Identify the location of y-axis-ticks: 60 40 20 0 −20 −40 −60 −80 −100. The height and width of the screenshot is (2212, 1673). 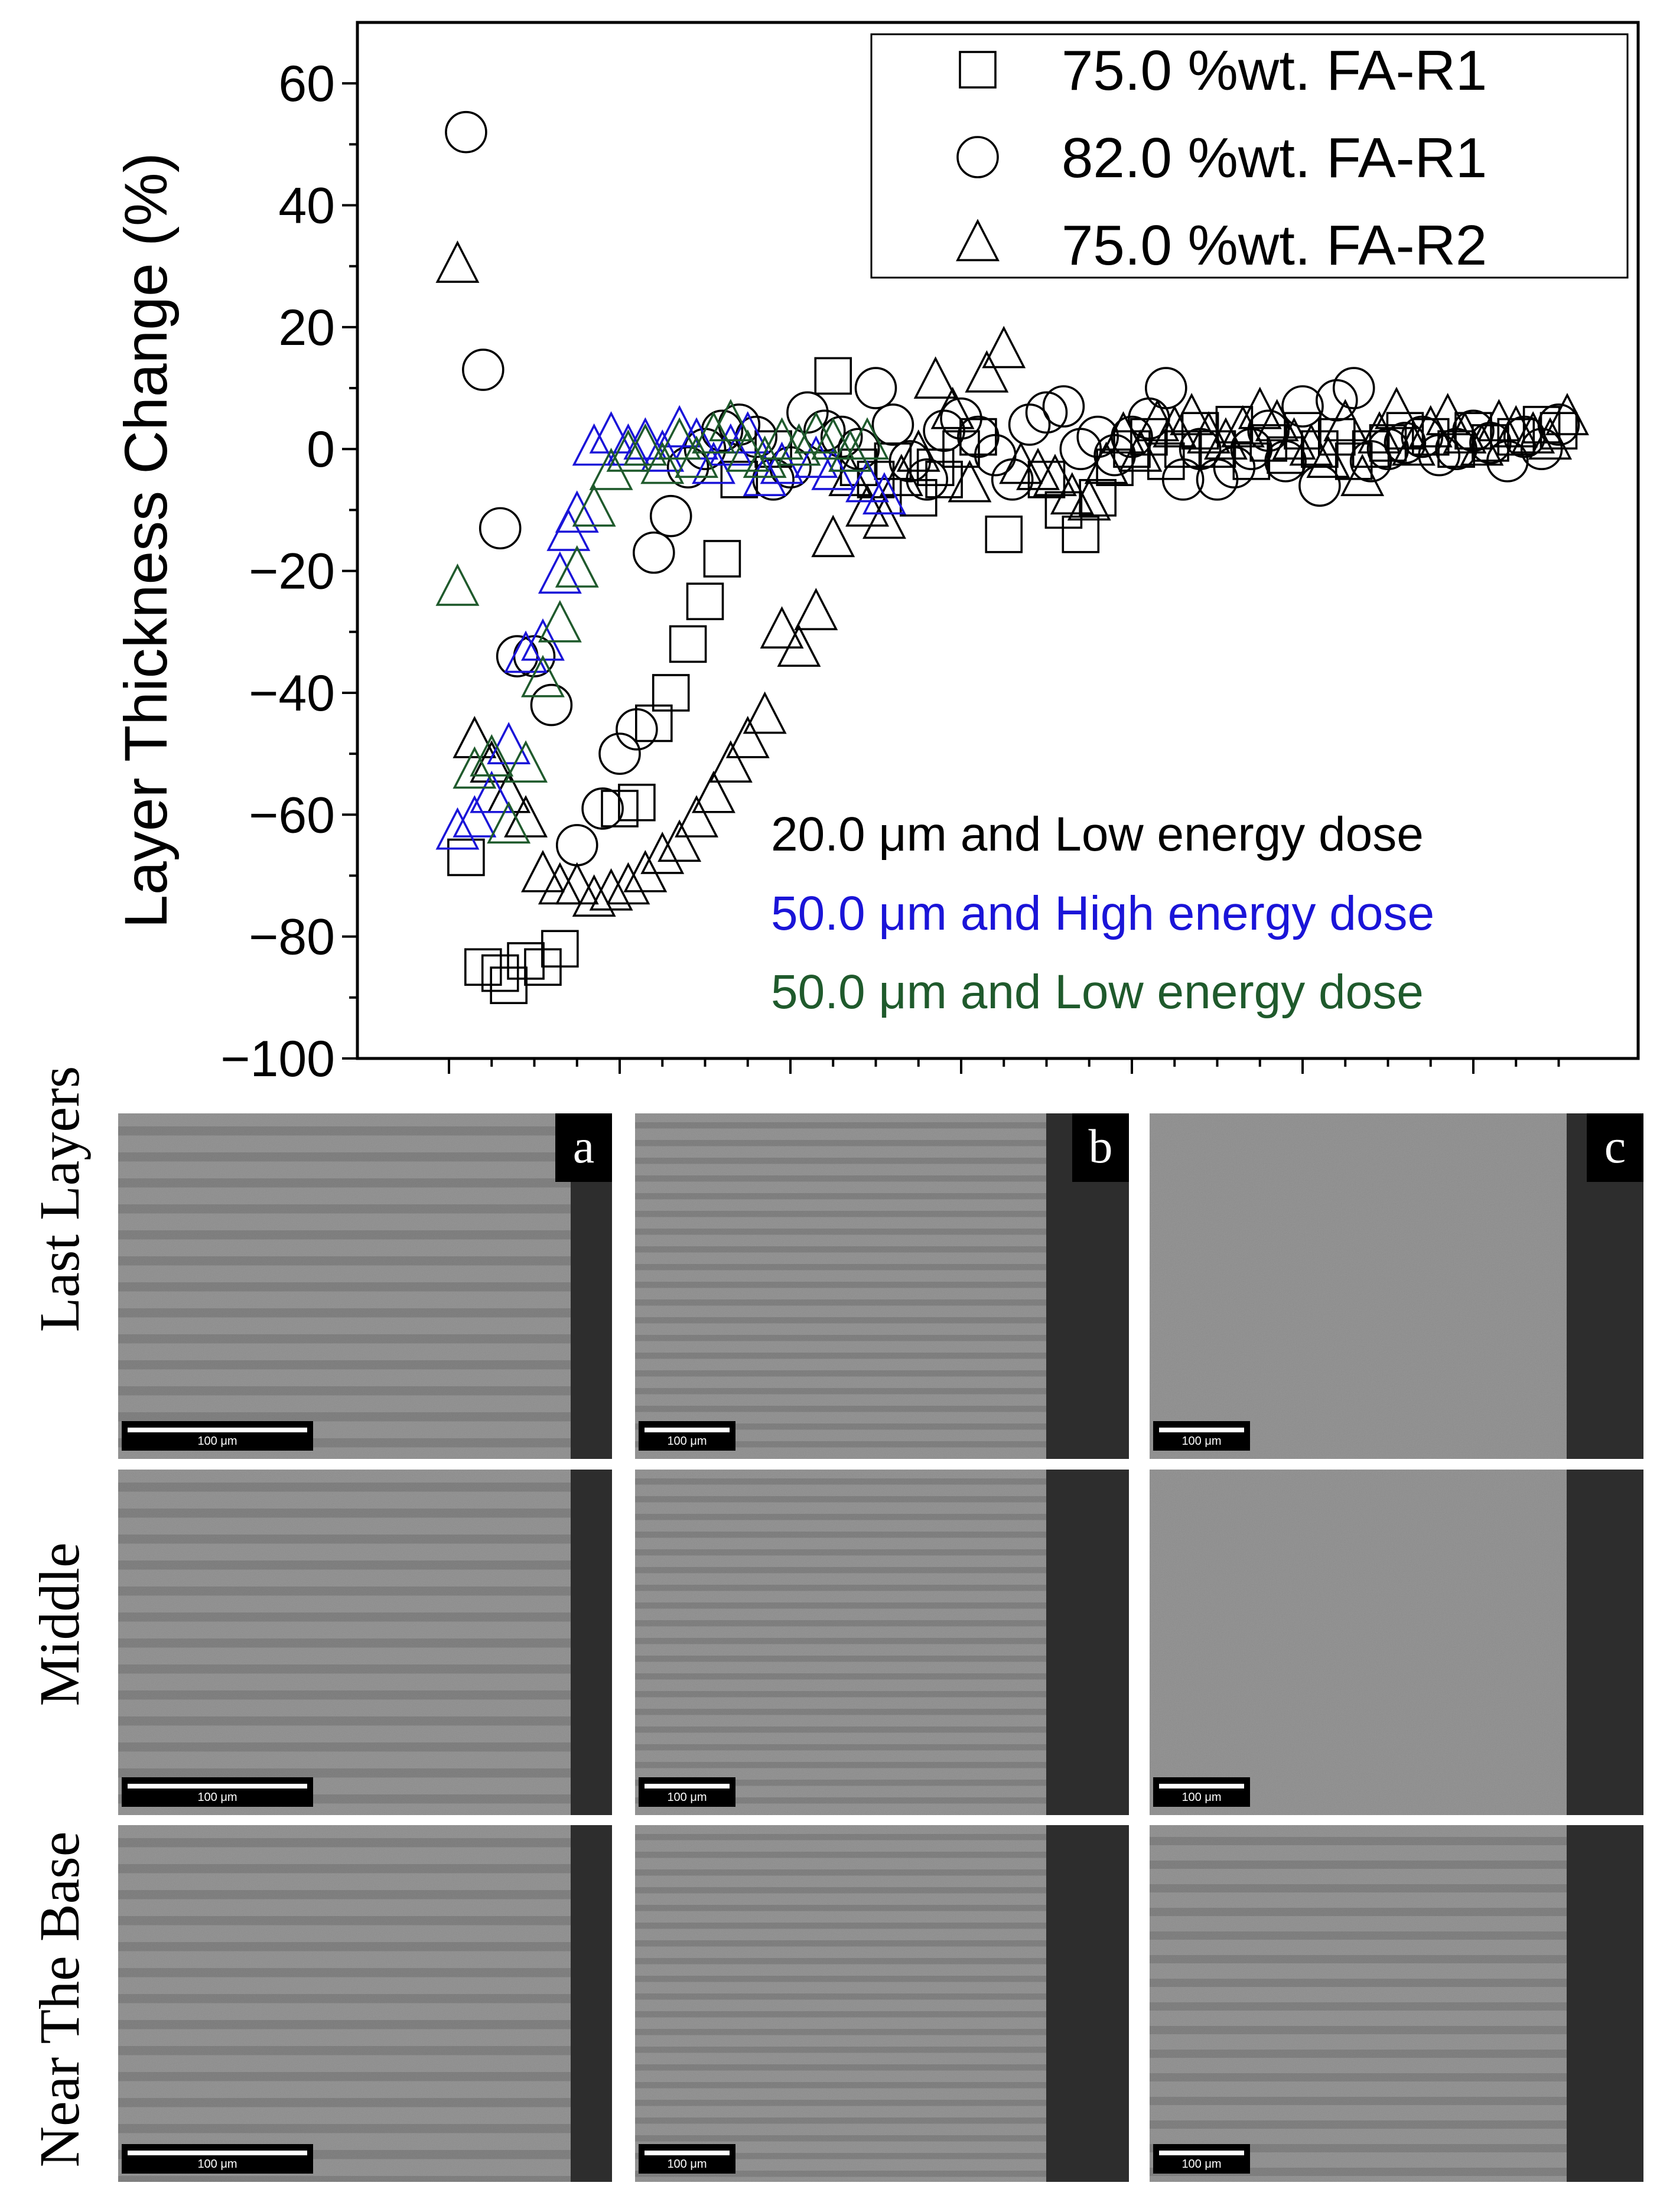
(288, 571).